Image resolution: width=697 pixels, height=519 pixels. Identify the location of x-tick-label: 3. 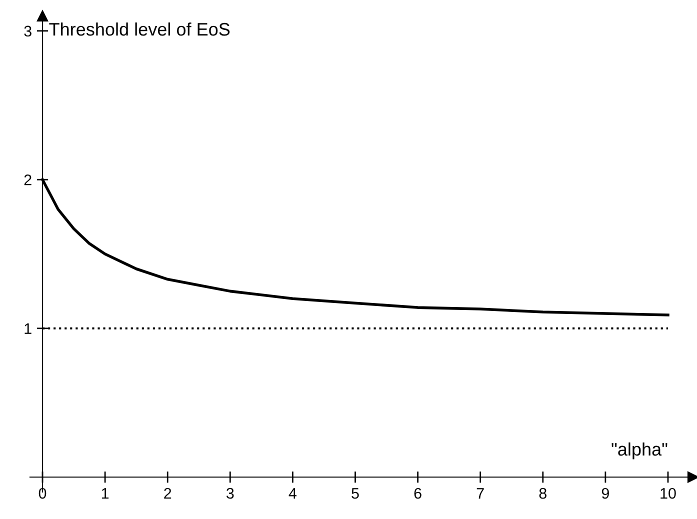
(230, 493).